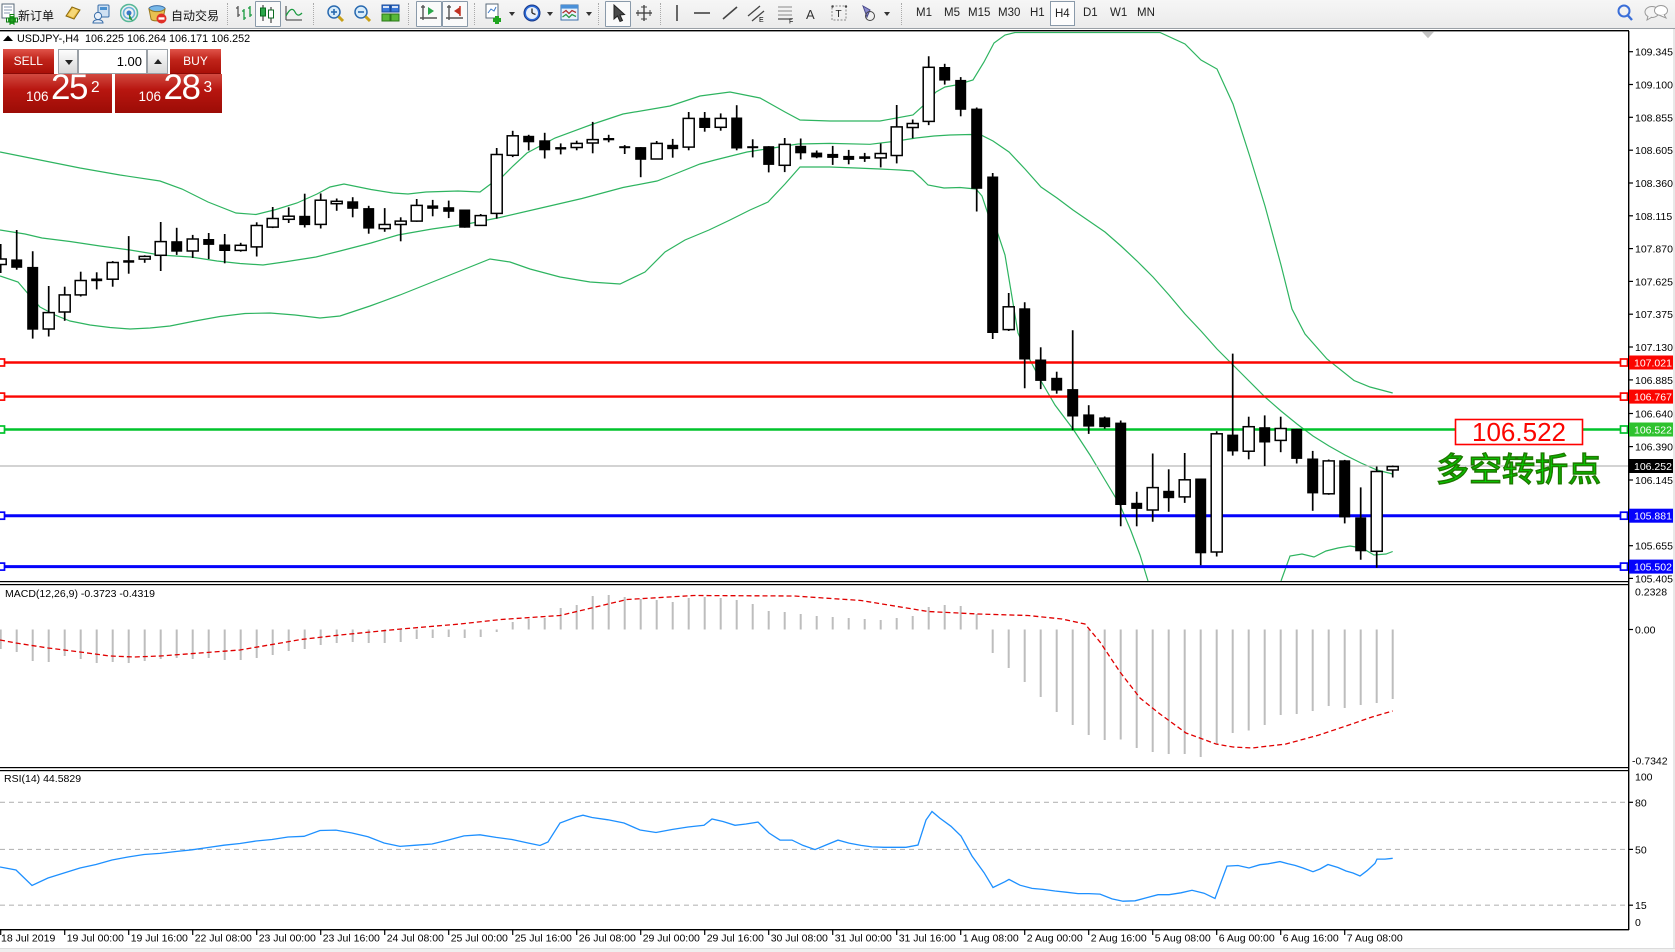 The width and height of the screenshot is (1675, 952). What do you see at coordinates (1654, 415) in the screenshot?
I see `svg-text: 106.640` at bounding box center [1654, 415].